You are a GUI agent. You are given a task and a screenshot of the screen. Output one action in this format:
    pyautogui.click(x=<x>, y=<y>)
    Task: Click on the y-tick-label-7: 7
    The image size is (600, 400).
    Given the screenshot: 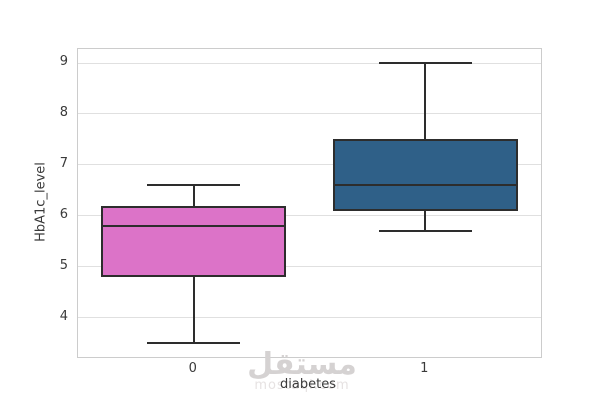 What is the action you would take?
    pyautogui.click(x=63, y=163)
    